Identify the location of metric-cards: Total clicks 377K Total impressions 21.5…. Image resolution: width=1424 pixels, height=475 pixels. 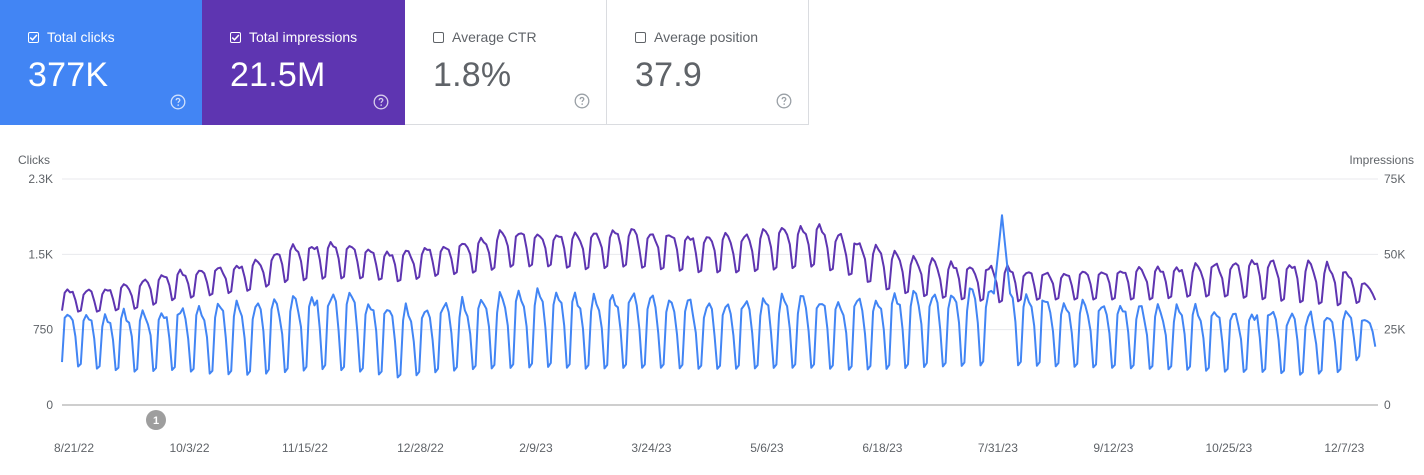
(404, 62).